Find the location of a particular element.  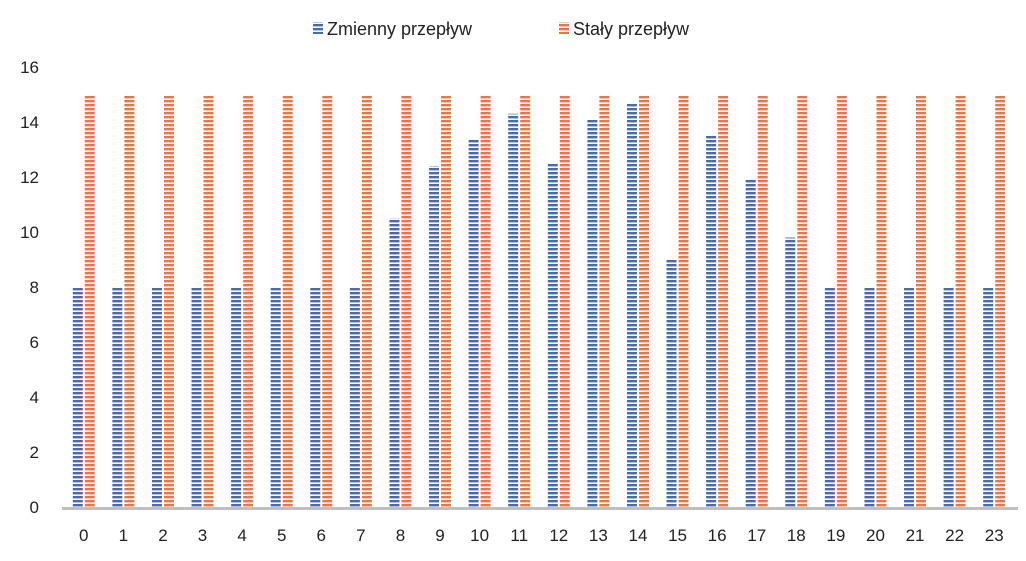

legend-swatch-staly is located at coordinates (564, 28).